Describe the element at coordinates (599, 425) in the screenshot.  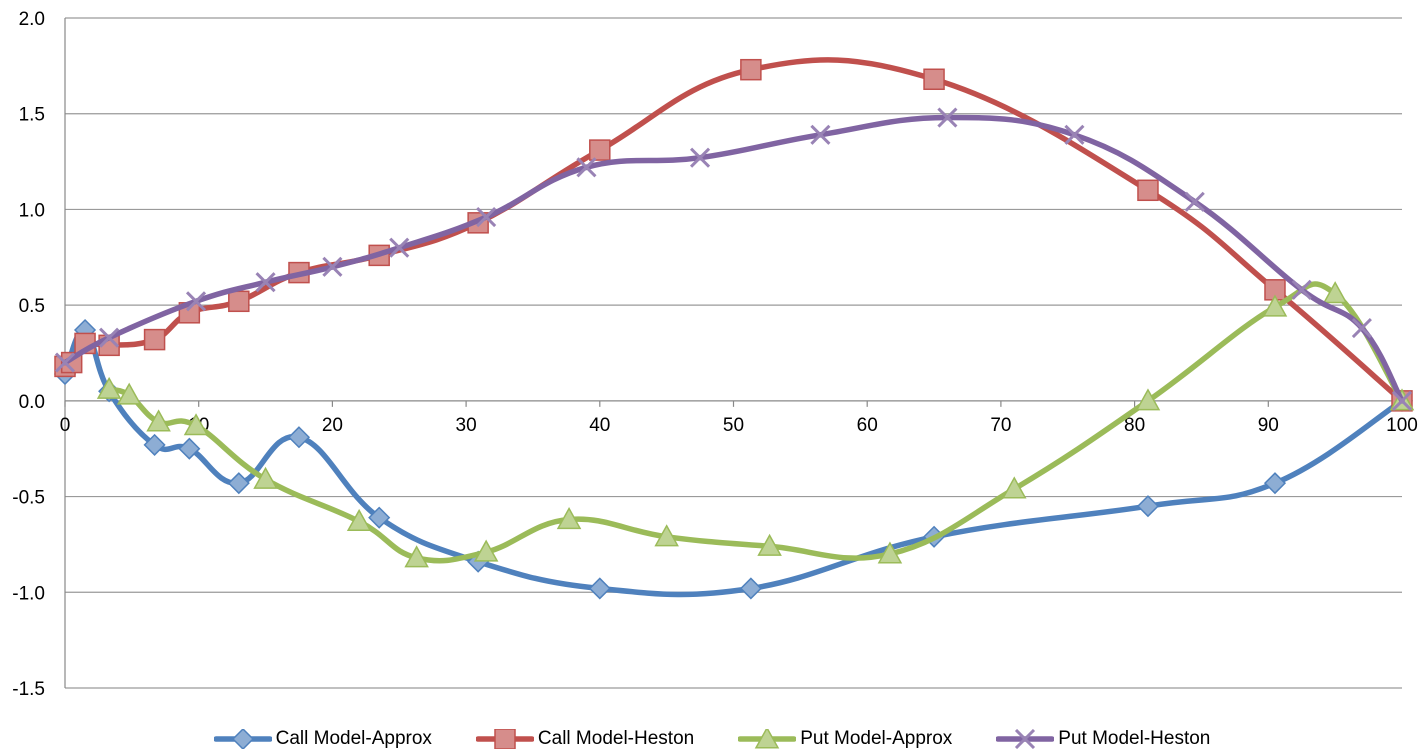
I see `x-tick-label: 40` at that location.